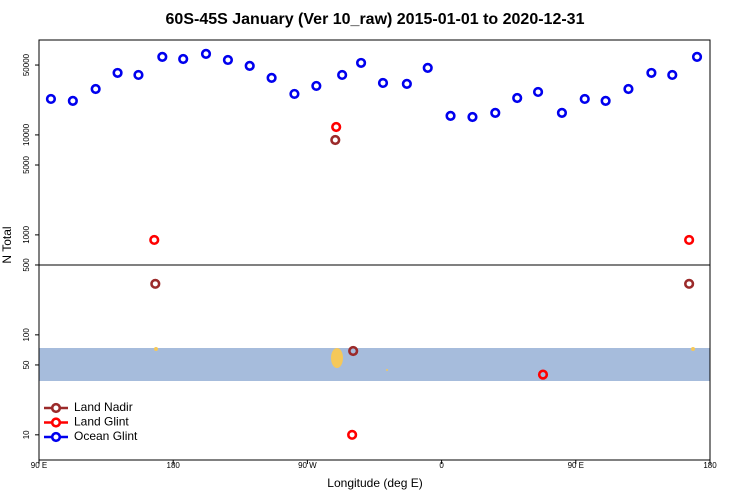 The width and height of the screenshot is (750, 500). I want to click on x-tick-label: 0, so click(441, 465).